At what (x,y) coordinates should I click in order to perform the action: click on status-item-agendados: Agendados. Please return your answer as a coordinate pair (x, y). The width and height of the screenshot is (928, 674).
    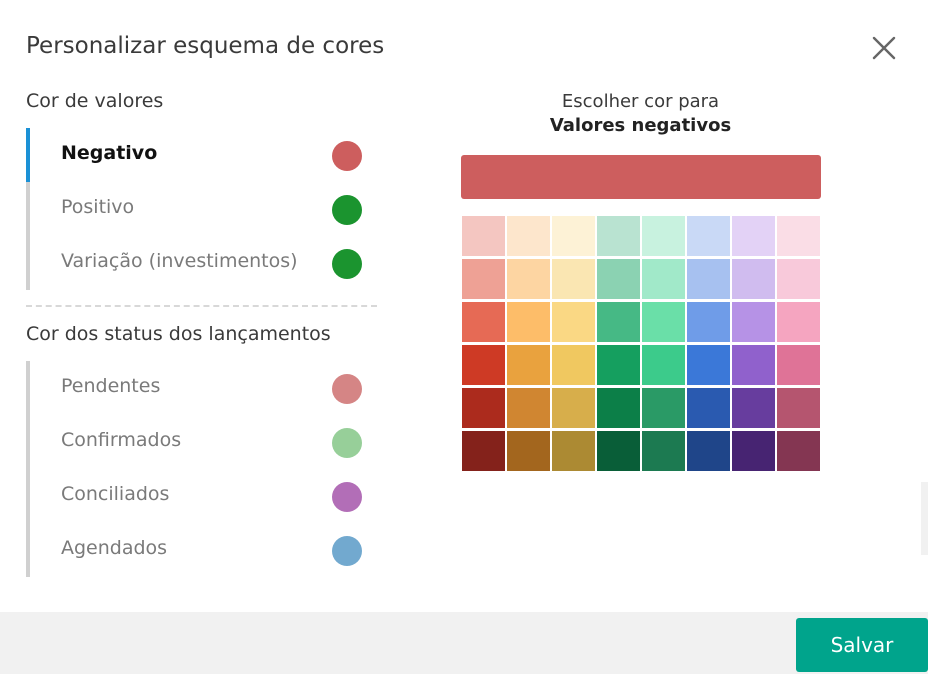
    Looking at the image, I should click on (201, 550).